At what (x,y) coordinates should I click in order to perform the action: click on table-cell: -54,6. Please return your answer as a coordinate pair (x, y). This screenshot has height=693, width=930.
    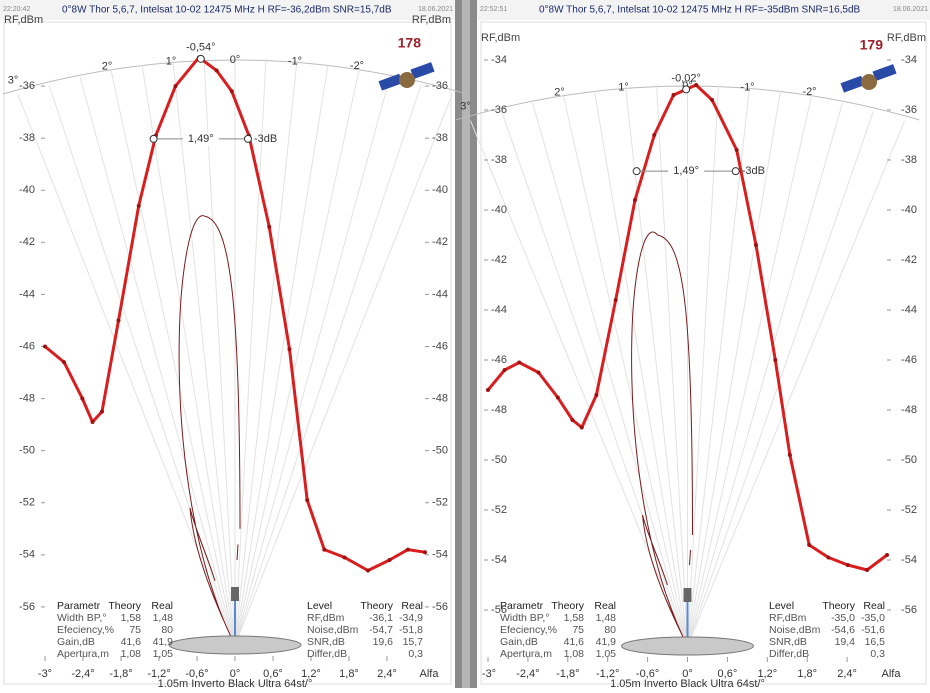
    Looking at the image, I should click on (843, 630).